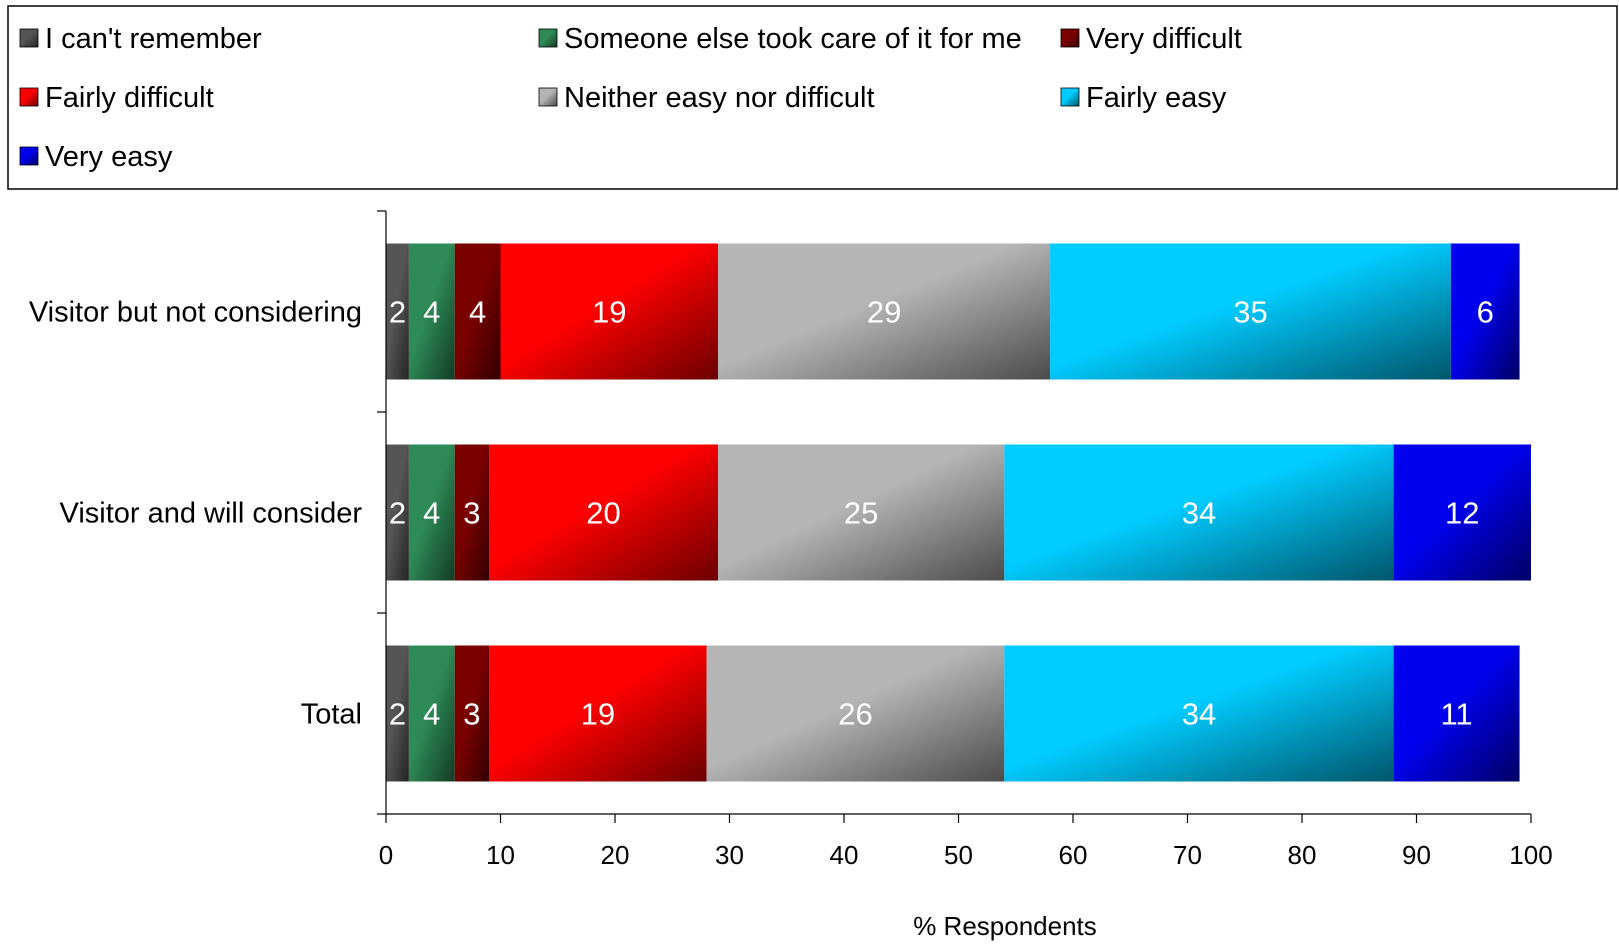 The height and width of the screenshot is (946, 1619). What do you see at coordinates (958, 855) in the screenshot?
I see `x-tick-label-50: 50` at bounding box center [958, 855].